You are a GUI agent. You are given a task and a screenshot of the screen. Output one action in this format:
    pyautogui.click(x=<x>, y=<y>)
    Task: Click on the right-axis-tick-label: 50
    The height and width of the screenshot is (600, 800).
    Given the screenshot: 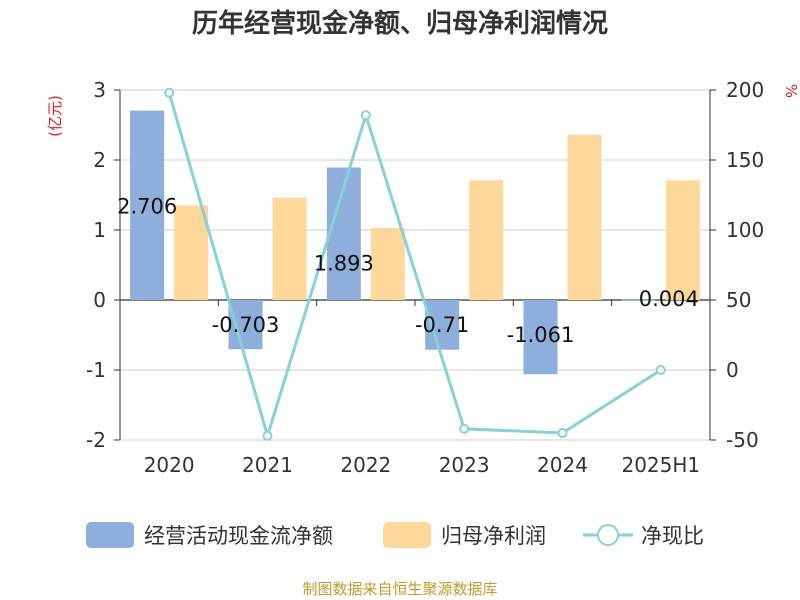 What is the action you would take?
    pyautogui.click(x=738, y=300)
    